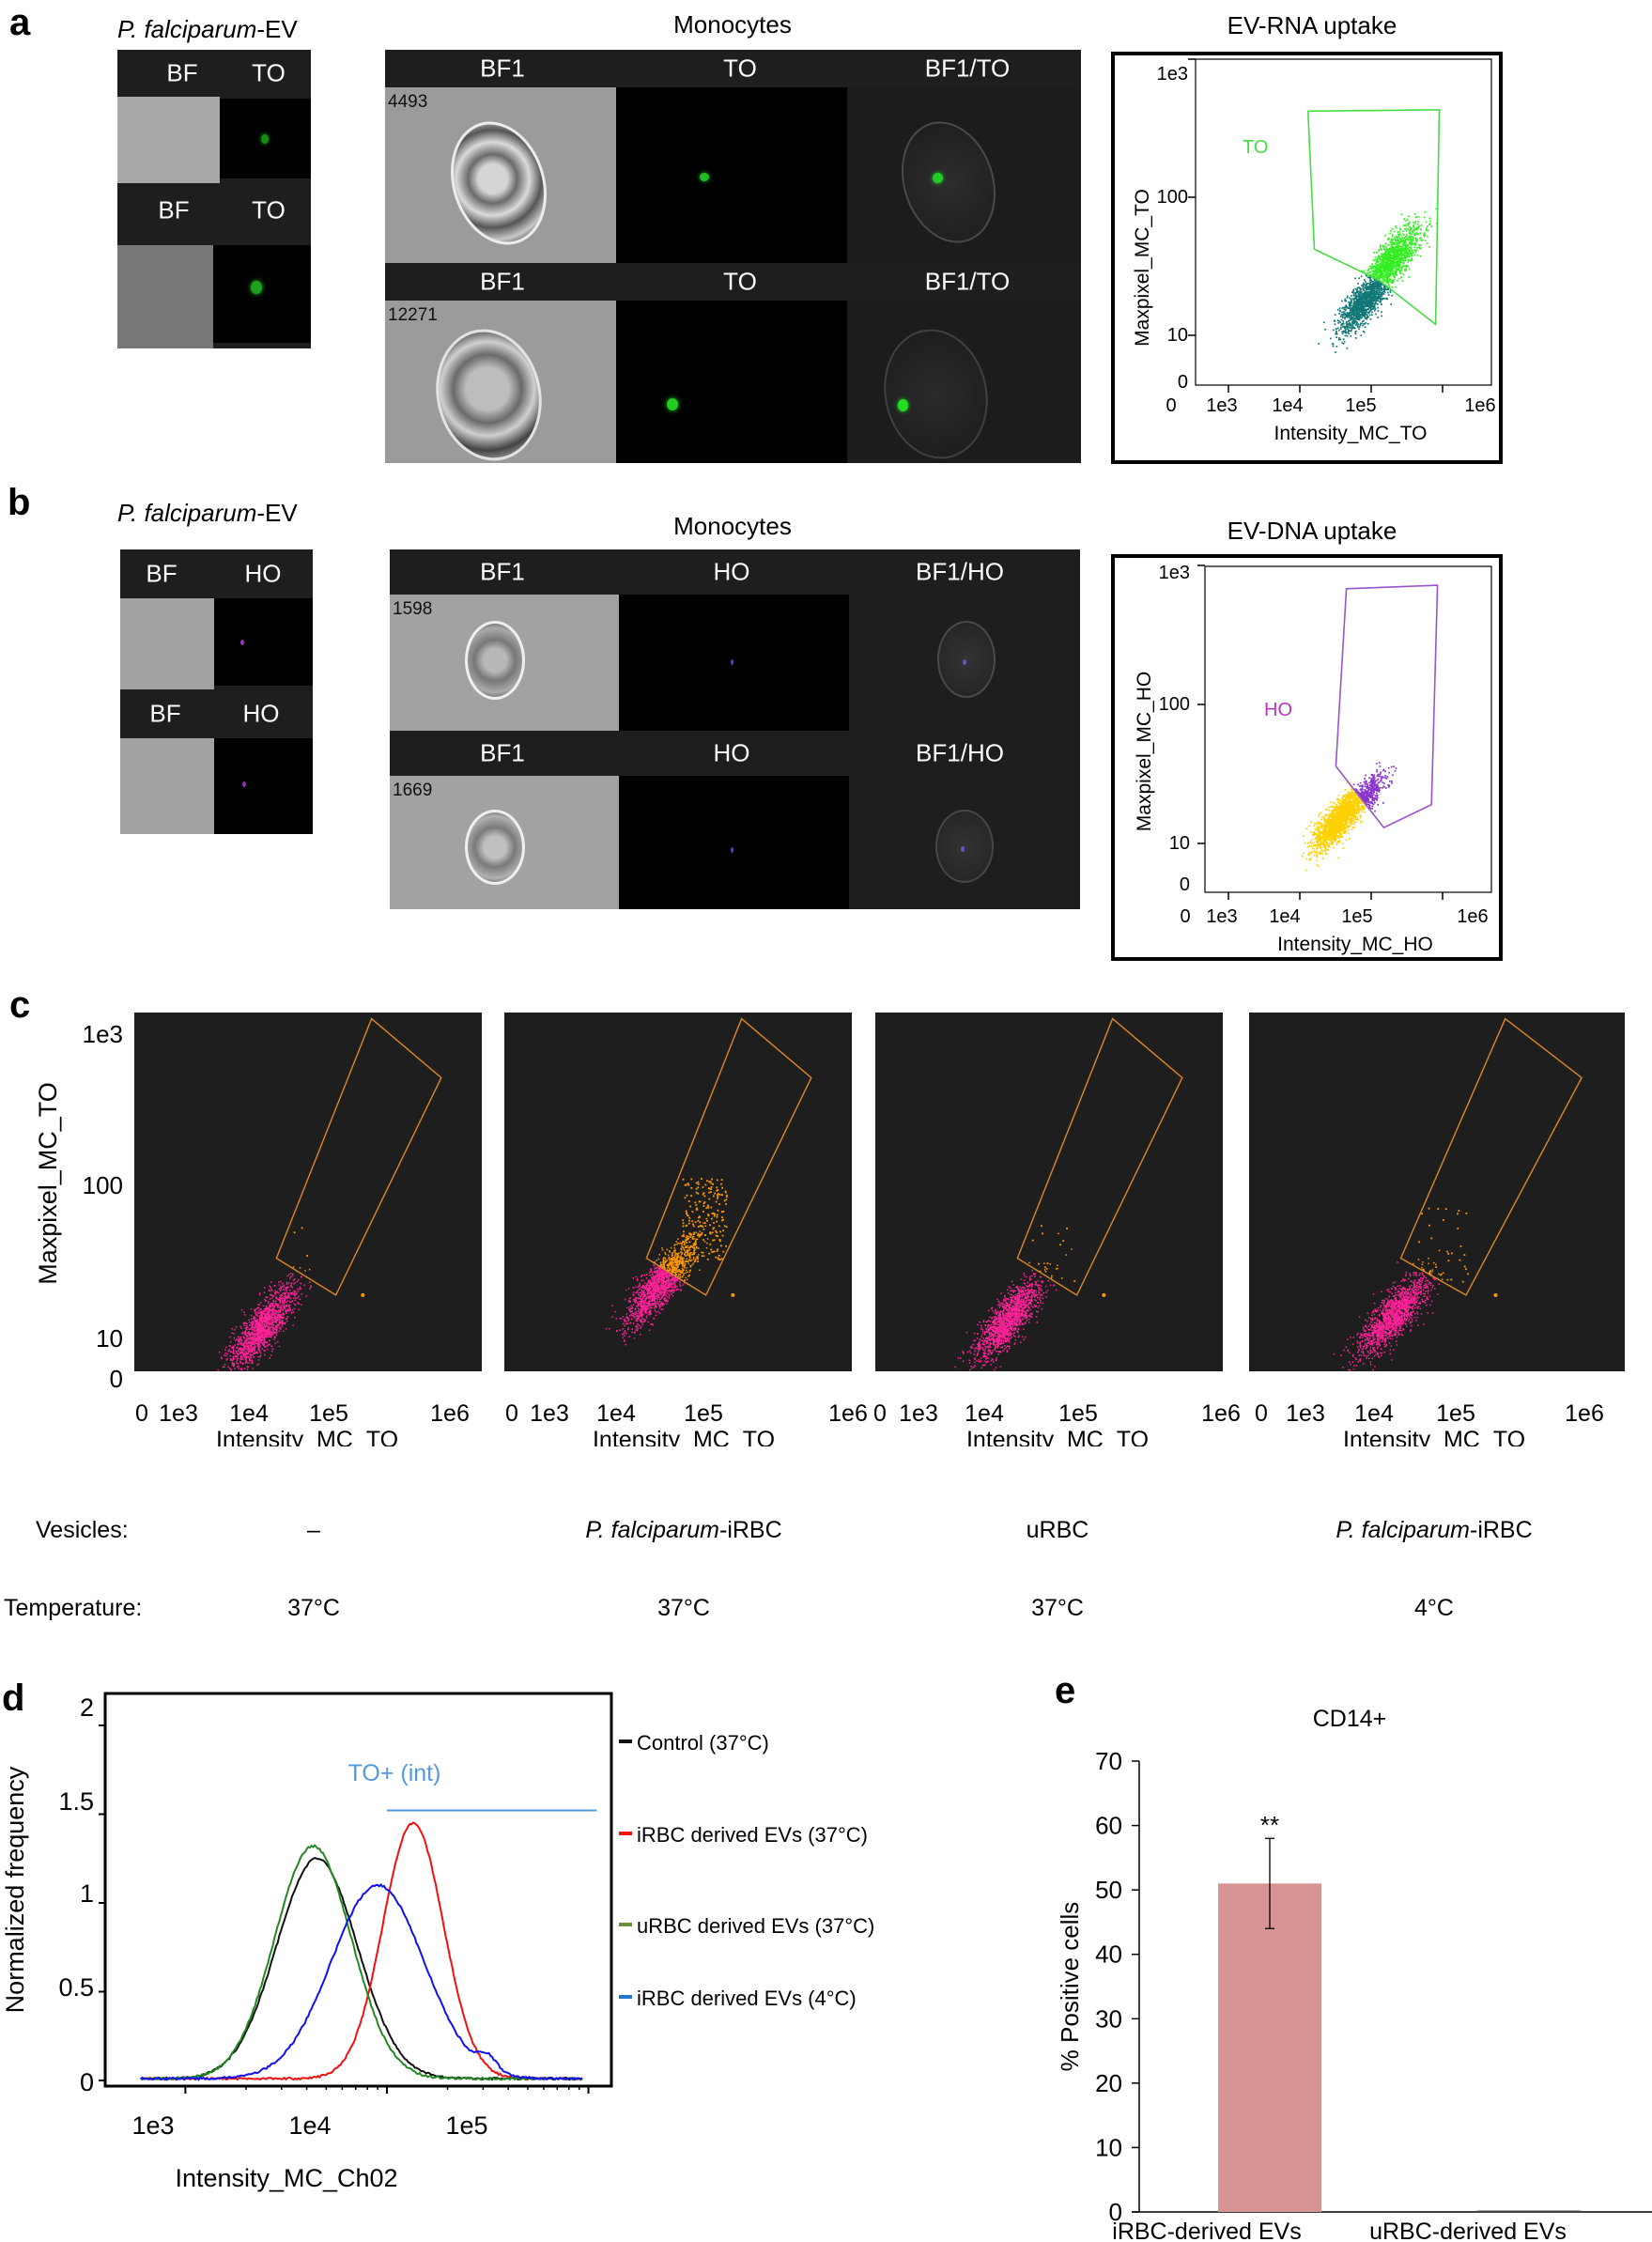  What do you see at coordinates (269, 210) in the screenshot?
I see `channel-label: TO` at bounding box center [269, 210].